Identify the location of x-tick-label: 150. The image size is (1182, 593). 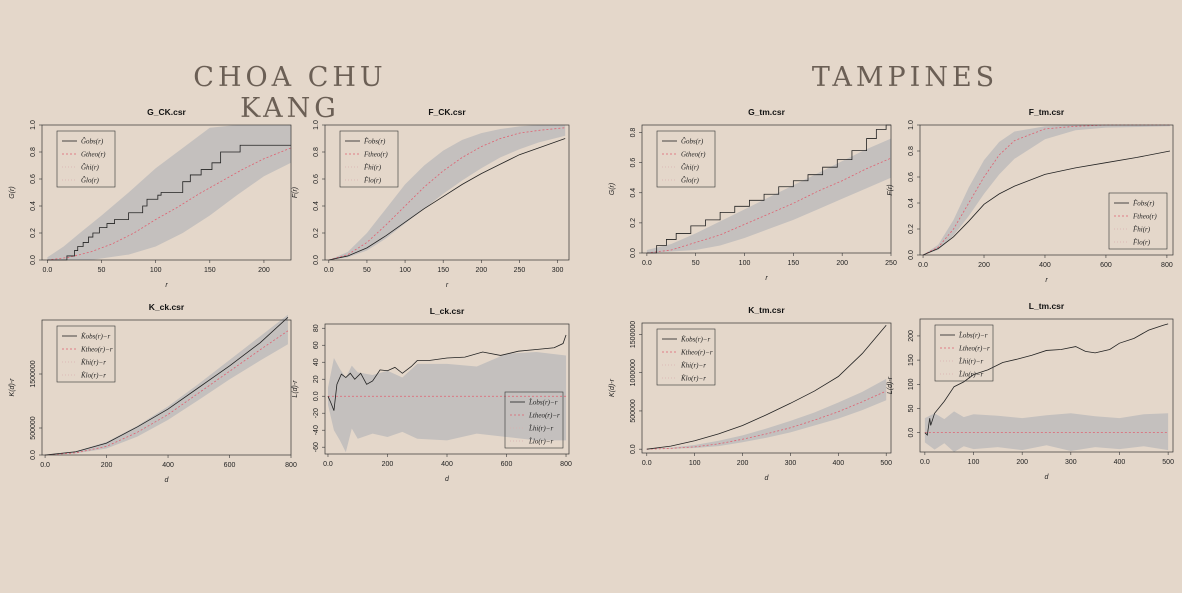
(210, 270).